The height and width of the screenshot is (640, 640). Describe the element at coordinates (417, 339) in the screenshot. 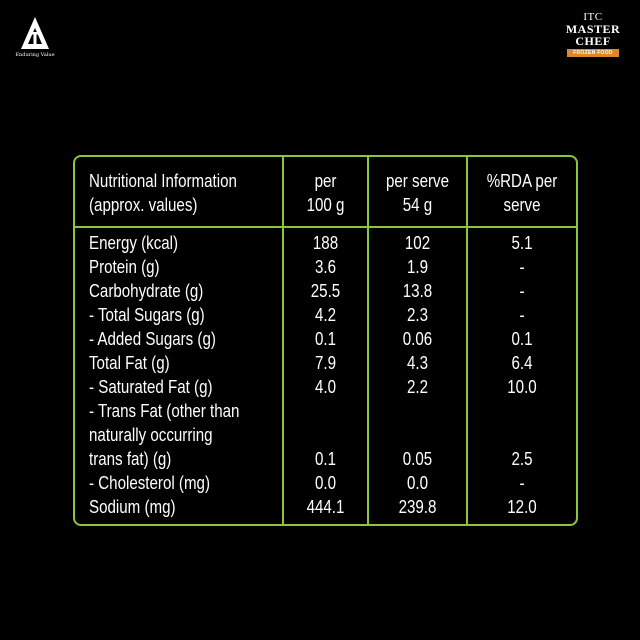

I see `value-per-serve: 0.06` at that location.